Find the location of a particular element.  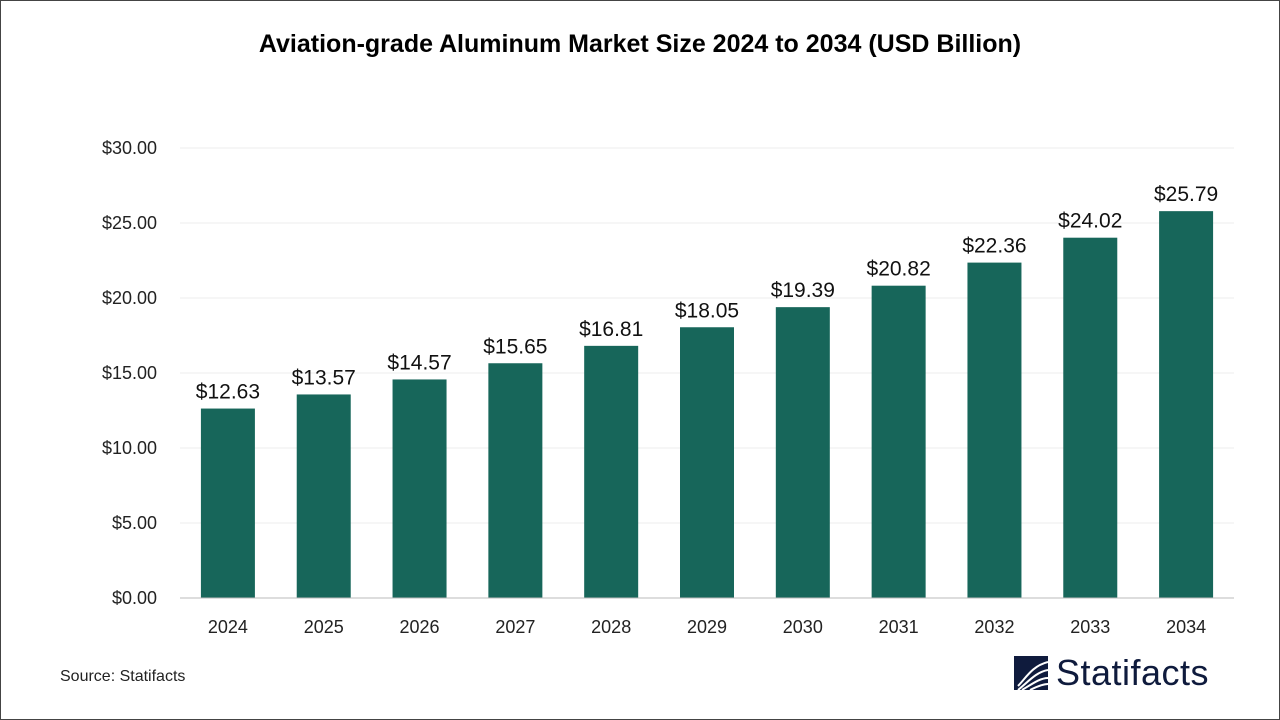

bar-2033 is located at coordinates (1090, 417).